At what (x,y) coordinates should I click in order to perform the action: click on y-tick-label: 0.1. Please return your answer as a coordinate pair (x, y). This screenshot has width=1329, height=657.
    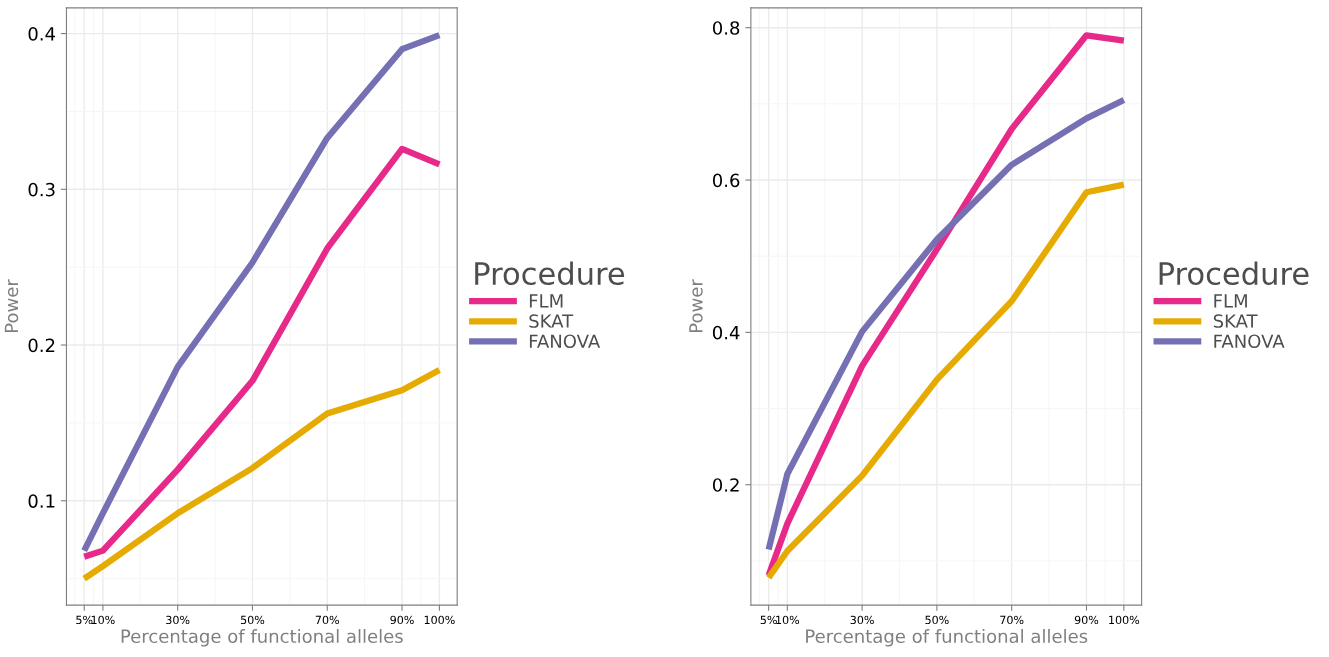
    Looking at the image, I should click on (41, 501).